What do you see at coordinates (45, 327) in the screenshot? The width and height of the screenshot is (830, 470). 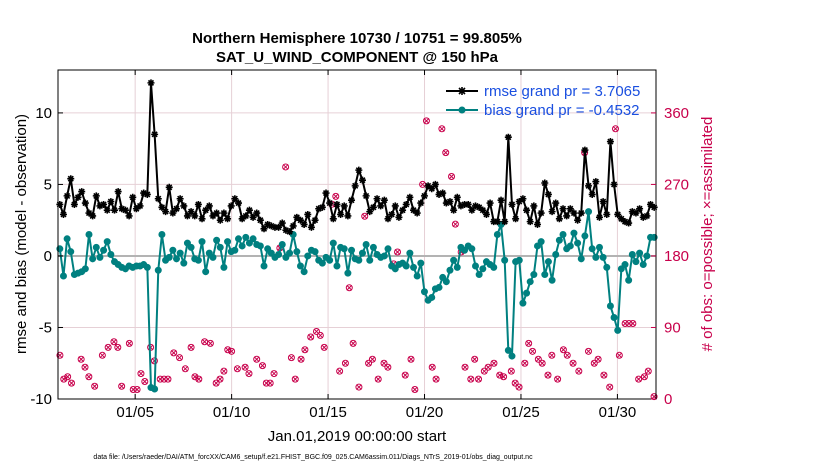 I see `y-tick-label: -5` at bounding box center [45, 327].